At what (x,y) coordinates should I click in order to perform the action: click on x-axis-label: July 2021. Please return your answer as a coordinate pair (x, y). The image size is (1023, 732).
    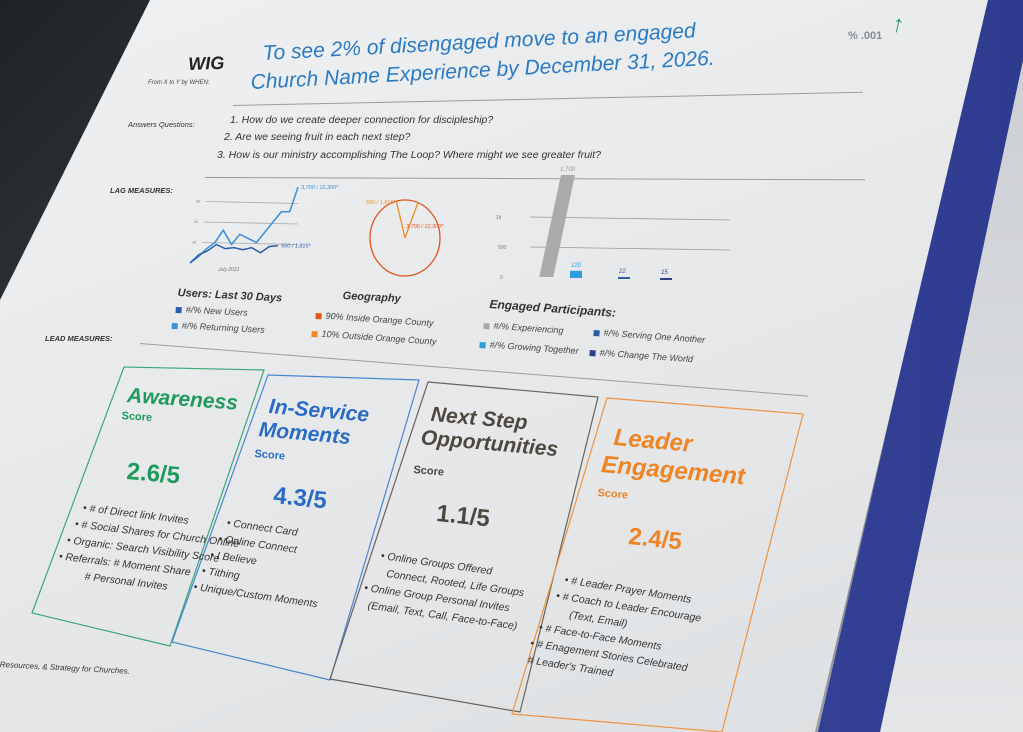
    Looking at the image, I should click on (229, 270).